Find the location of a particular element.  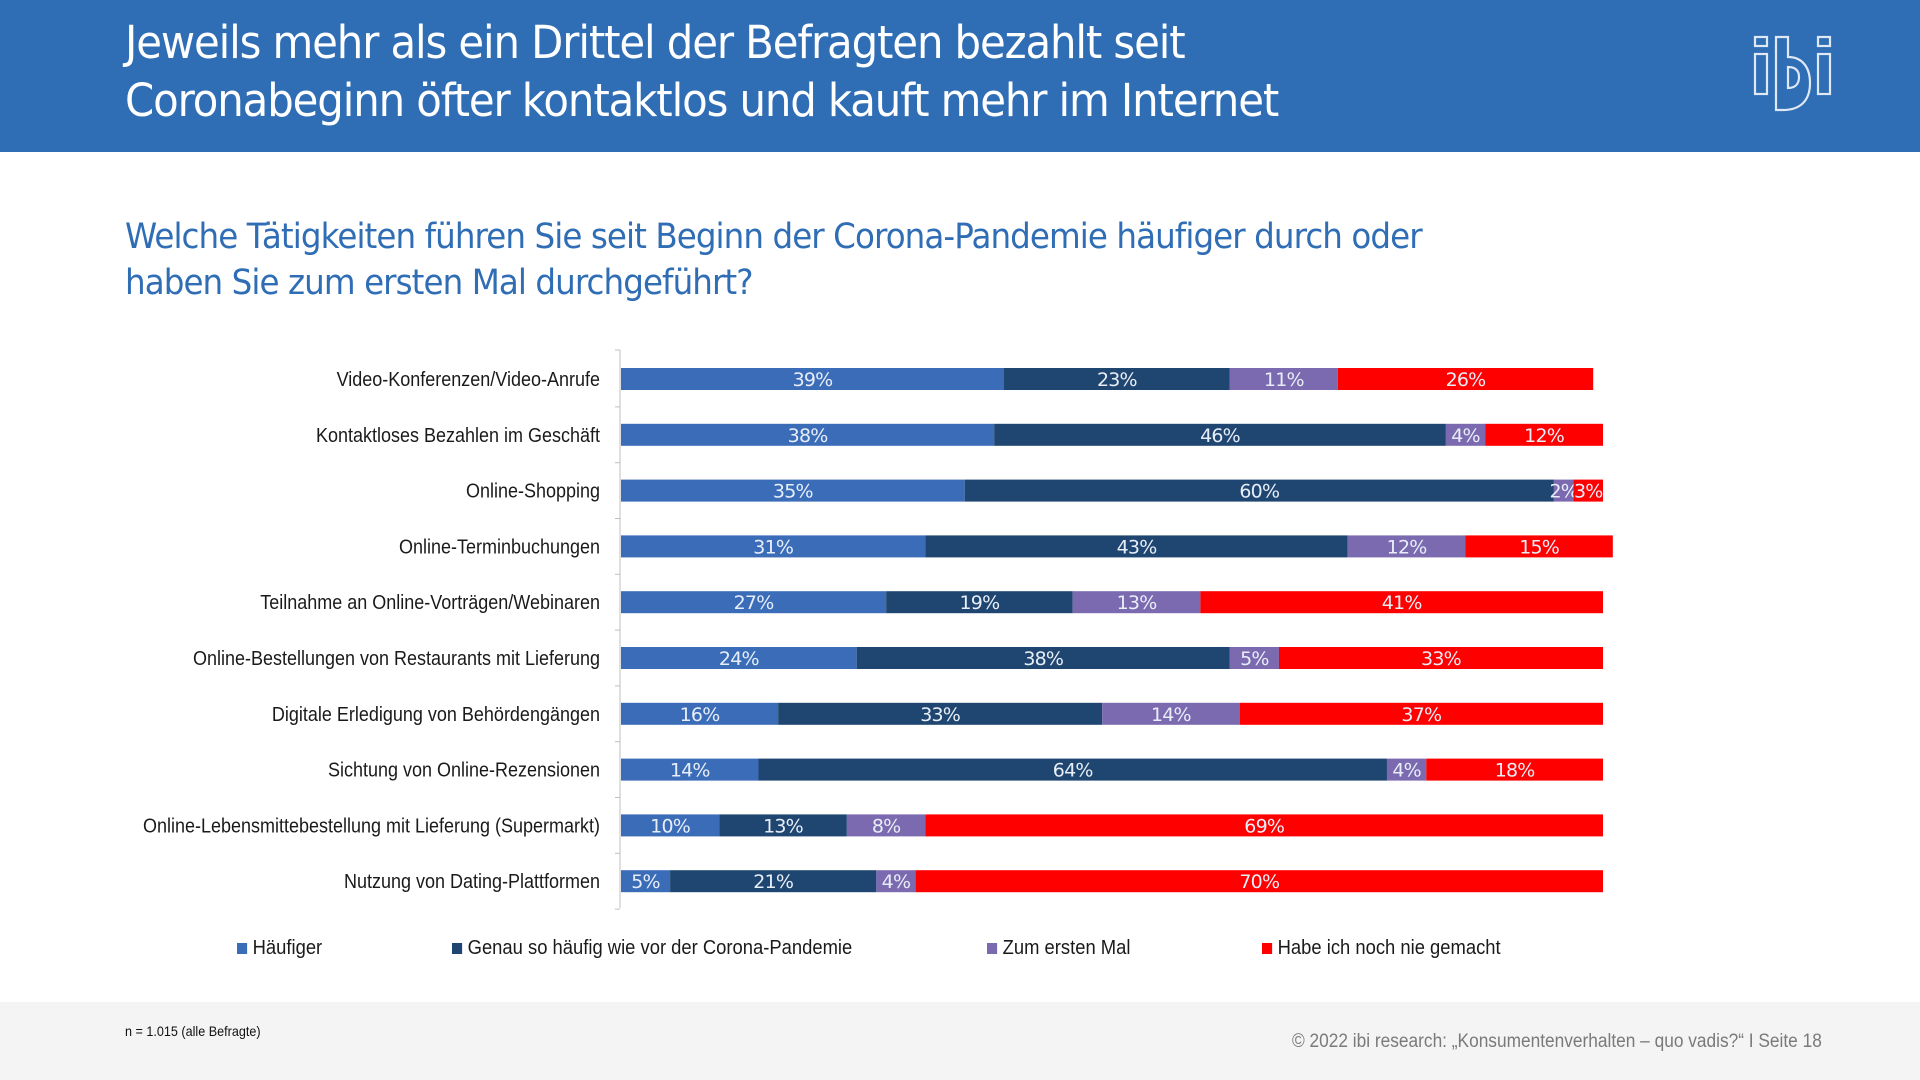

legend-label: Häufiger is located at coordinates (287, 947).